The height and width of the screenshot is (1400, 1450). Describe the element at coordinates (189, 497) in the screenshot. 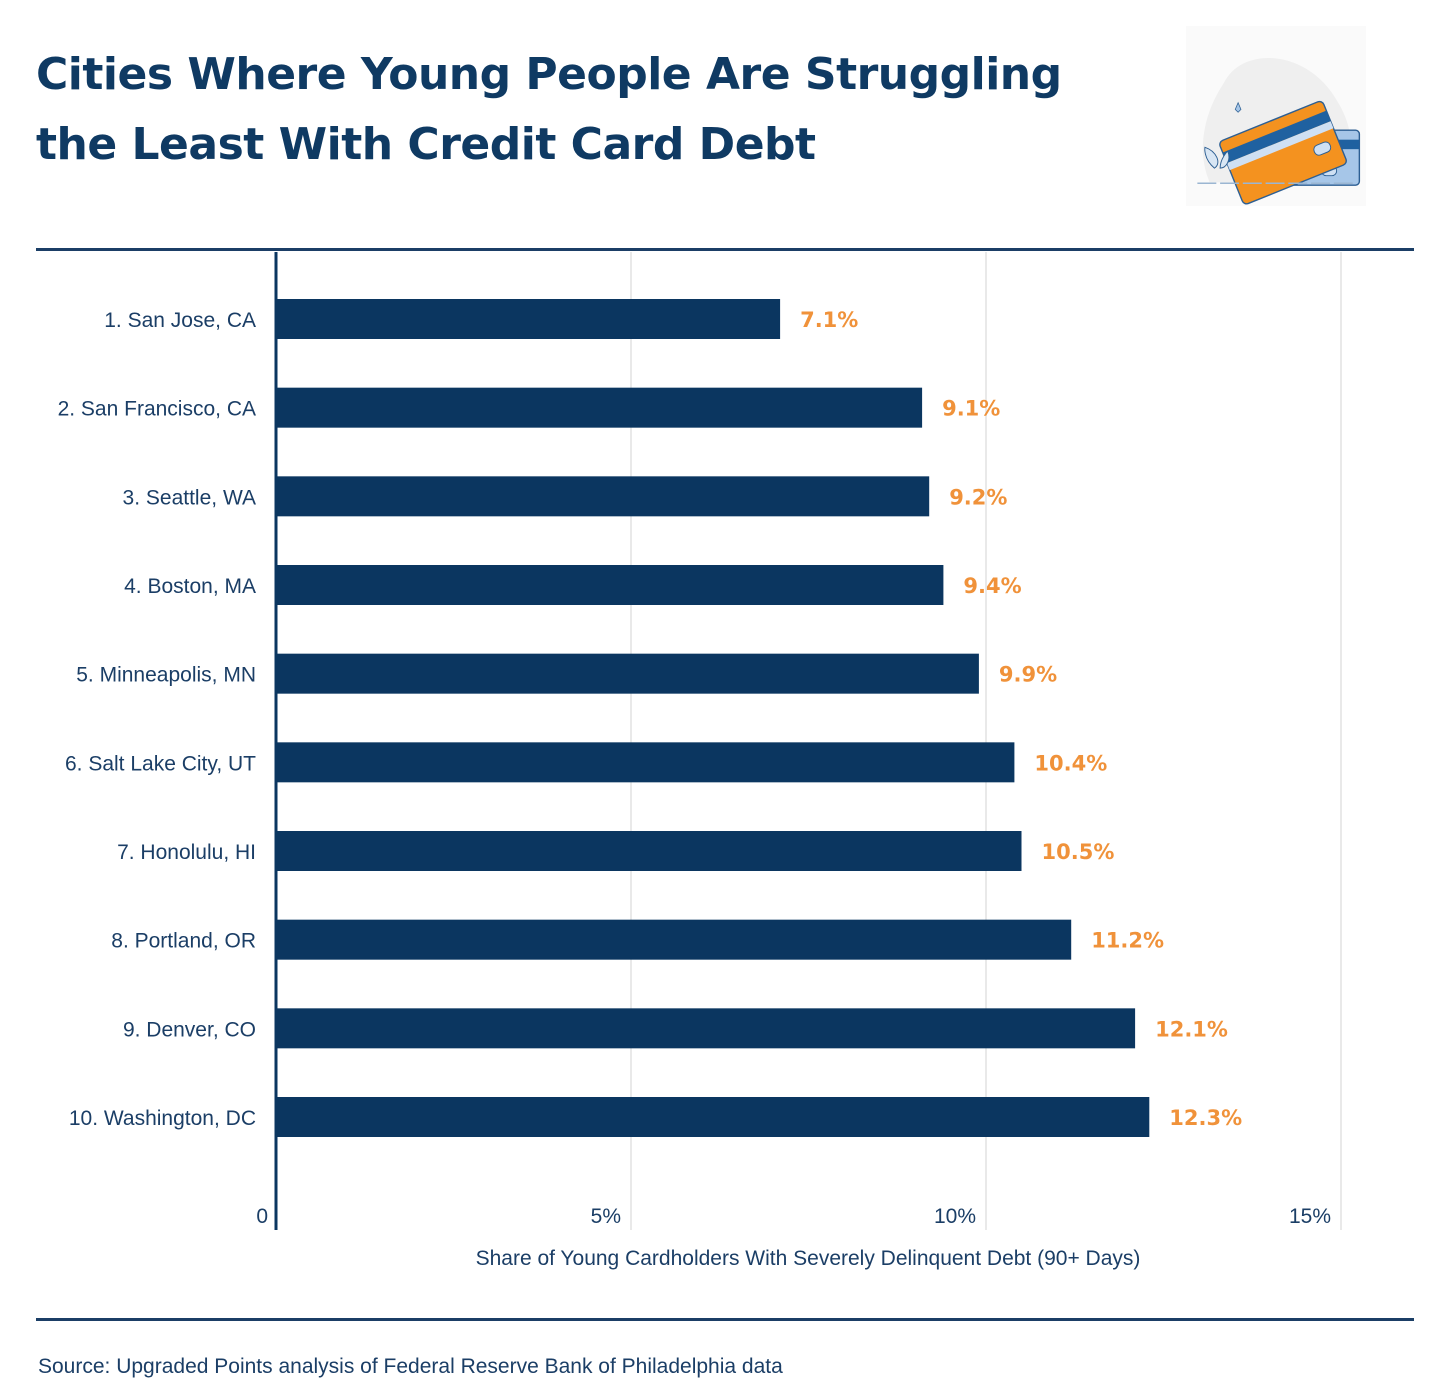

I see `category-label: 3. Seattle, WA` at that location.